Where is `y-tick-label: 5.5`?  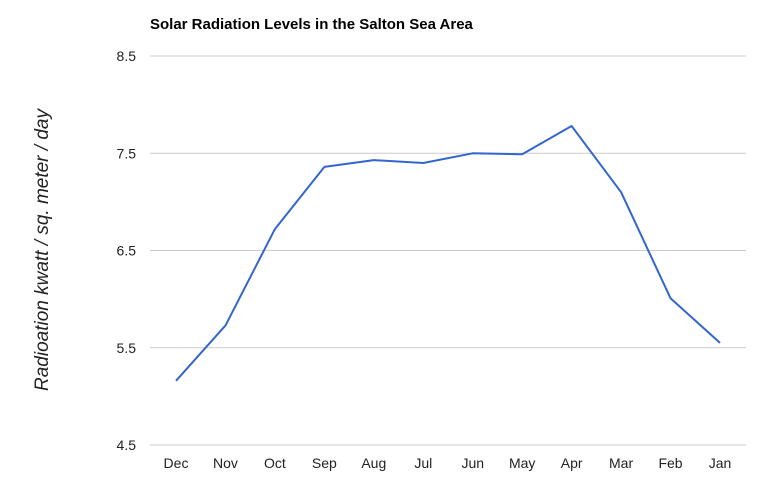
y-tick-label: 5.5 is located at coordinates (127, 348).